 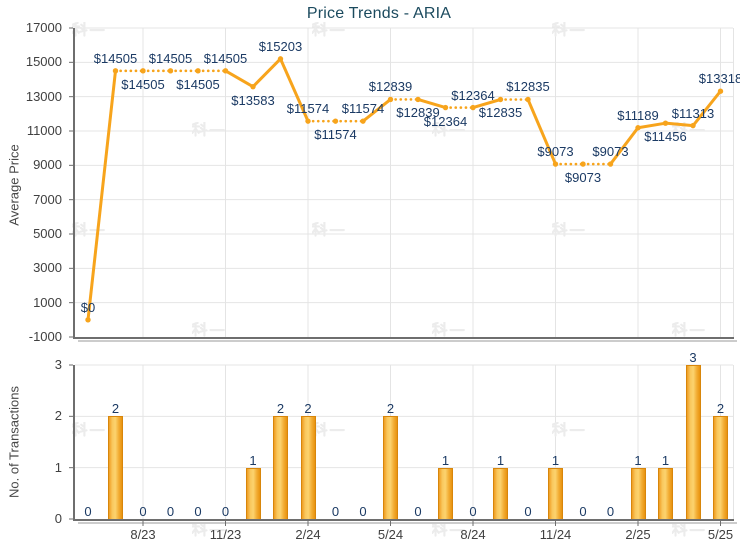 I want to click on x-axis-date-label: 11/23, so click(x=225, y=534).